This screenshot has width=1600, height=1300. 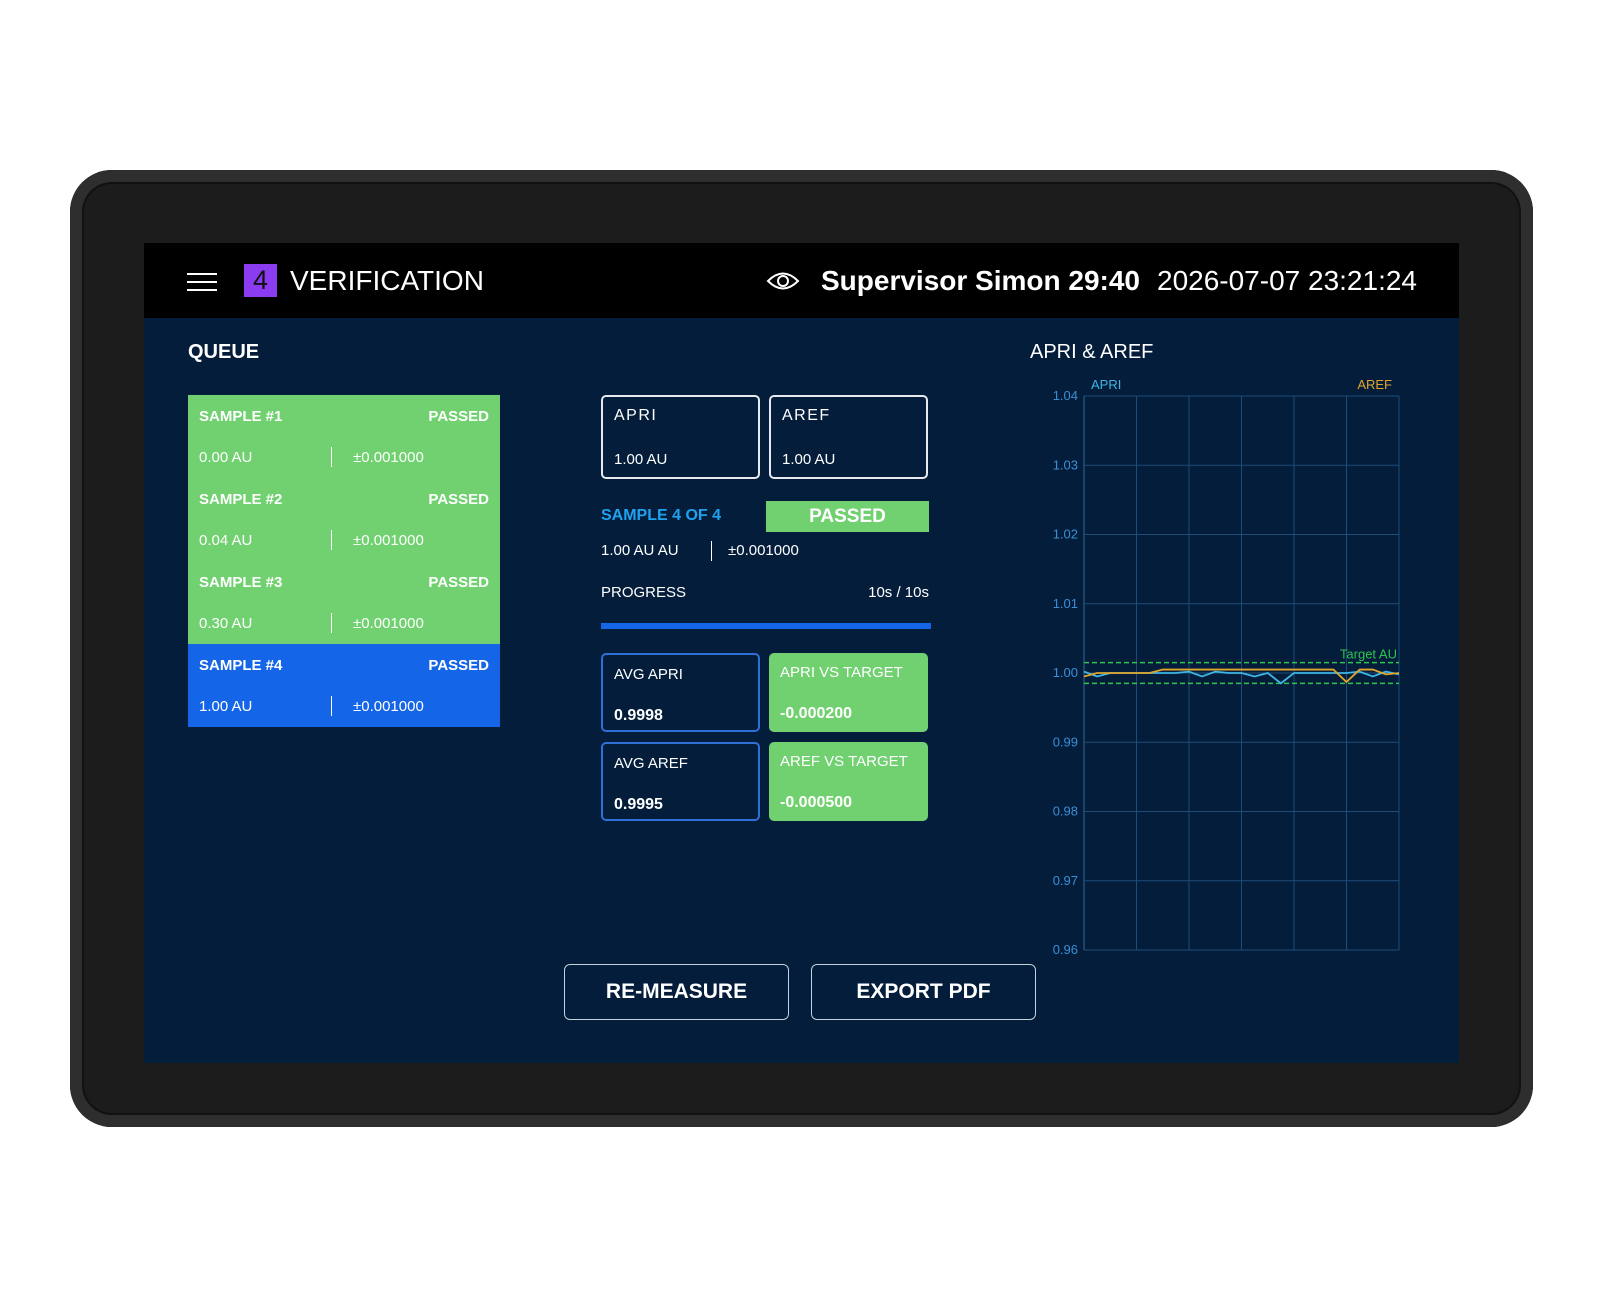 I want to click on y-tick-label: 0.98, so click(x=1065, y=811).